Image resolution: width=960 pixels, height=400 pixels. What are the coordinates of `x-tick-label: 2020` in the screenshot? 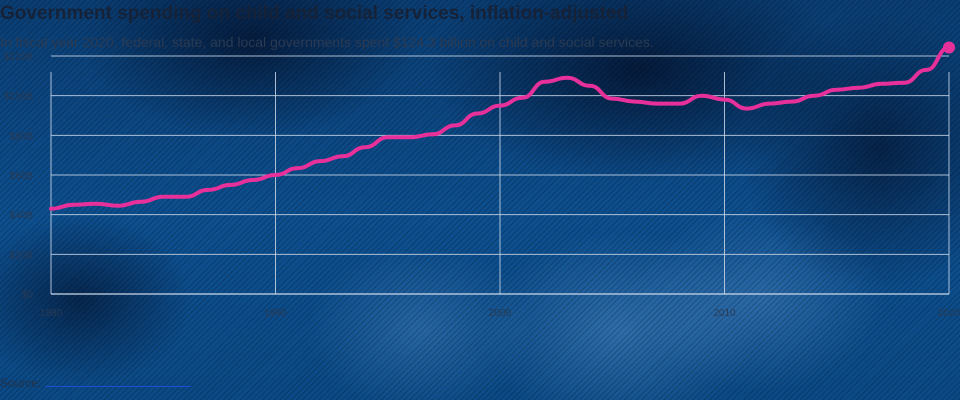 It's located at (949, 313).